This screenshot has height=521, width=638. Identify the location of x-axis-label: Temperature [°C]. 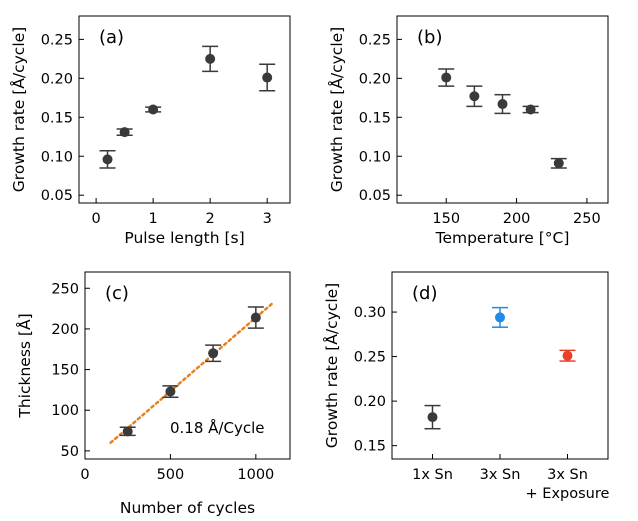
(502, 238).